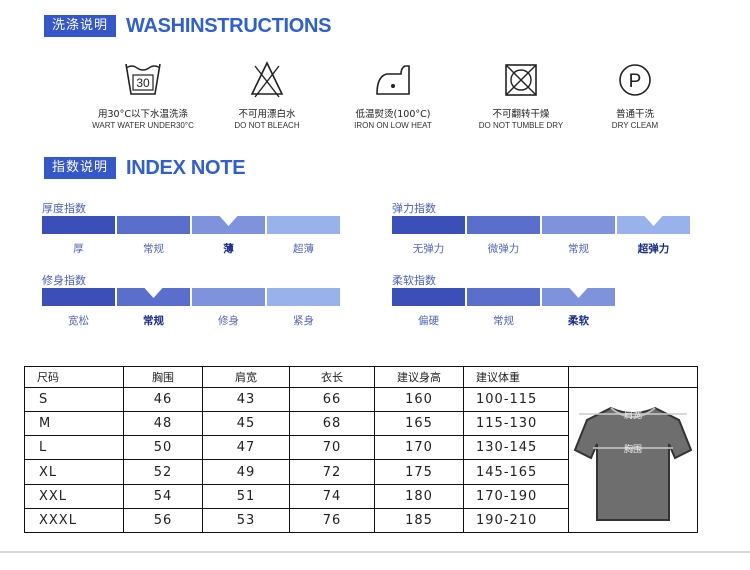 This screenshot has width=750, height=570. I want to click on scale-label: 修身, so click(228, 321).